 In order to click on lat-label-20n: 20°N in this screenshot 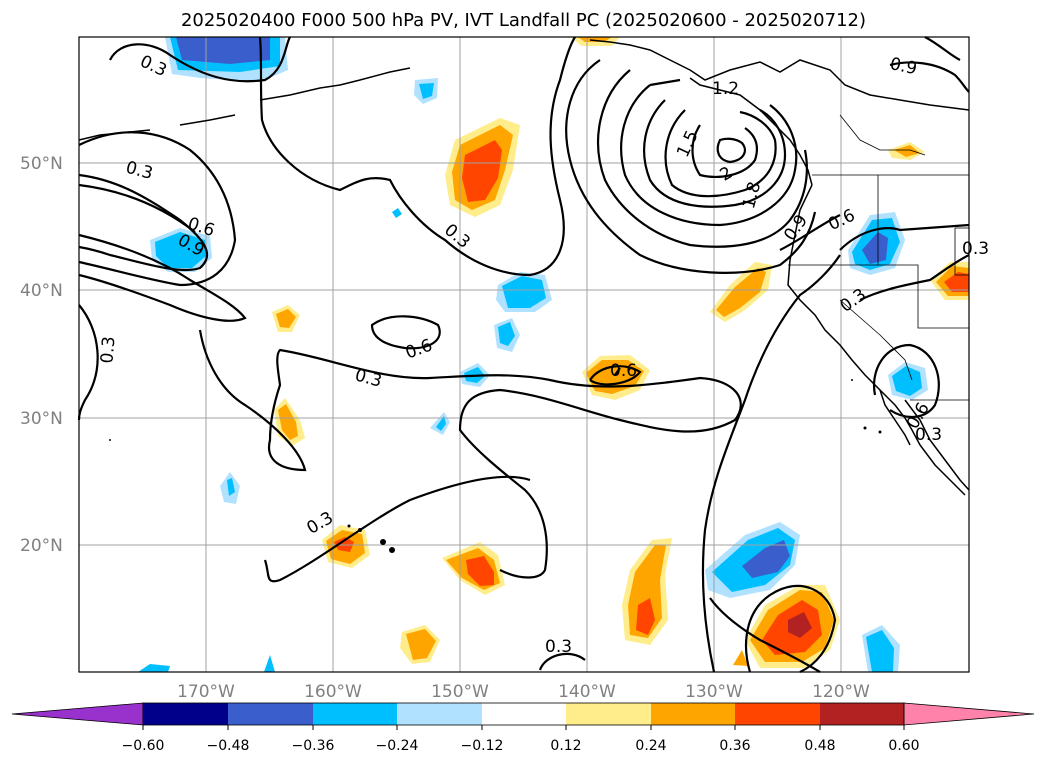, I will do `click(41, 546)`.